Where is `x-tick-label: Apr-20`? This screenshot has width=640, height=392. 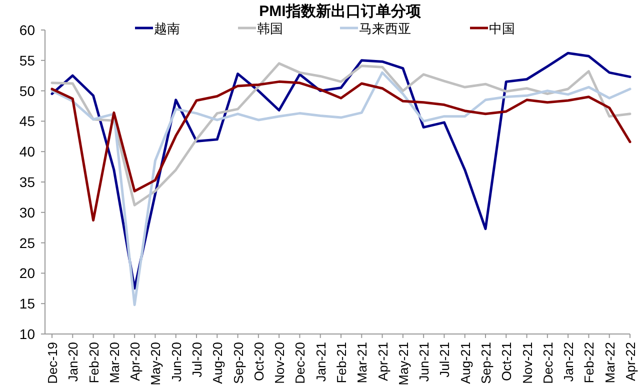 x-tick-label: Apr-20 is located at coordinates (135, 362).